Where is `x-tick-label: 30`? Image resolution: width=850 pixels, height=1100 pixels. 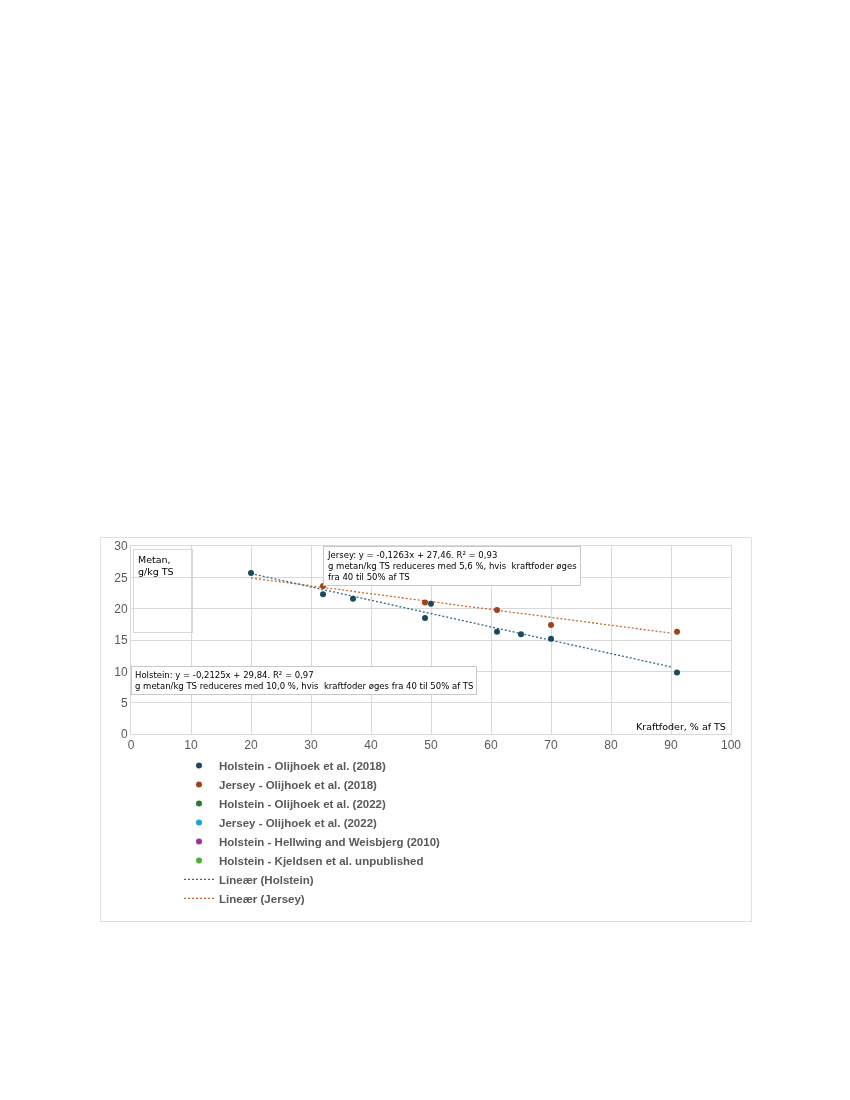
x-tick-label: 30 is located at coordinates (311, 745).